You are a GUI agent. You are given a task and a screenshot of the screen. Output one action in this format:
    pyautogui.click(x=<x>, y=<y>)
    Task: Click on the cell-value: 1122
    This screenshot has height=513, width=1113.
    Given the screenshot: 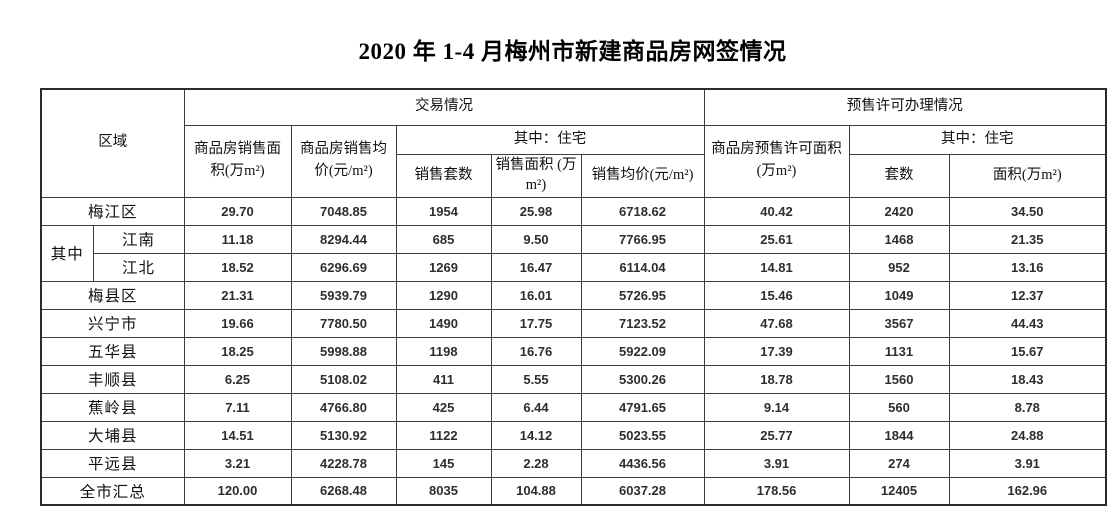 What is the action you would take?
    pyautogui.click(x=443, y=435)
    